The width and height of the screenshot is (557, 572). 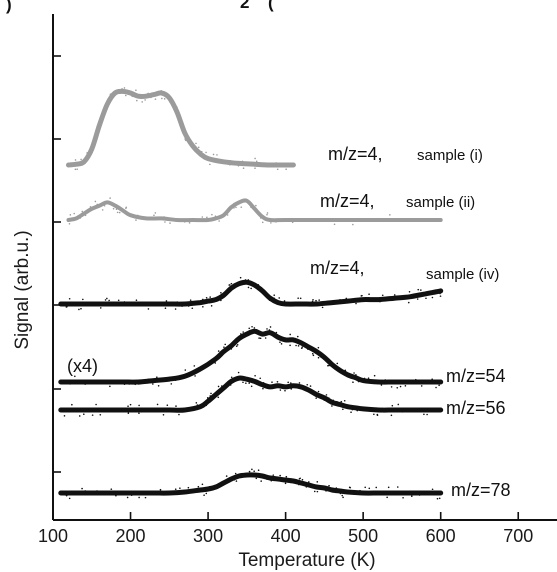 I want to click on title-subscript: 2, so click(x=244, y=6).